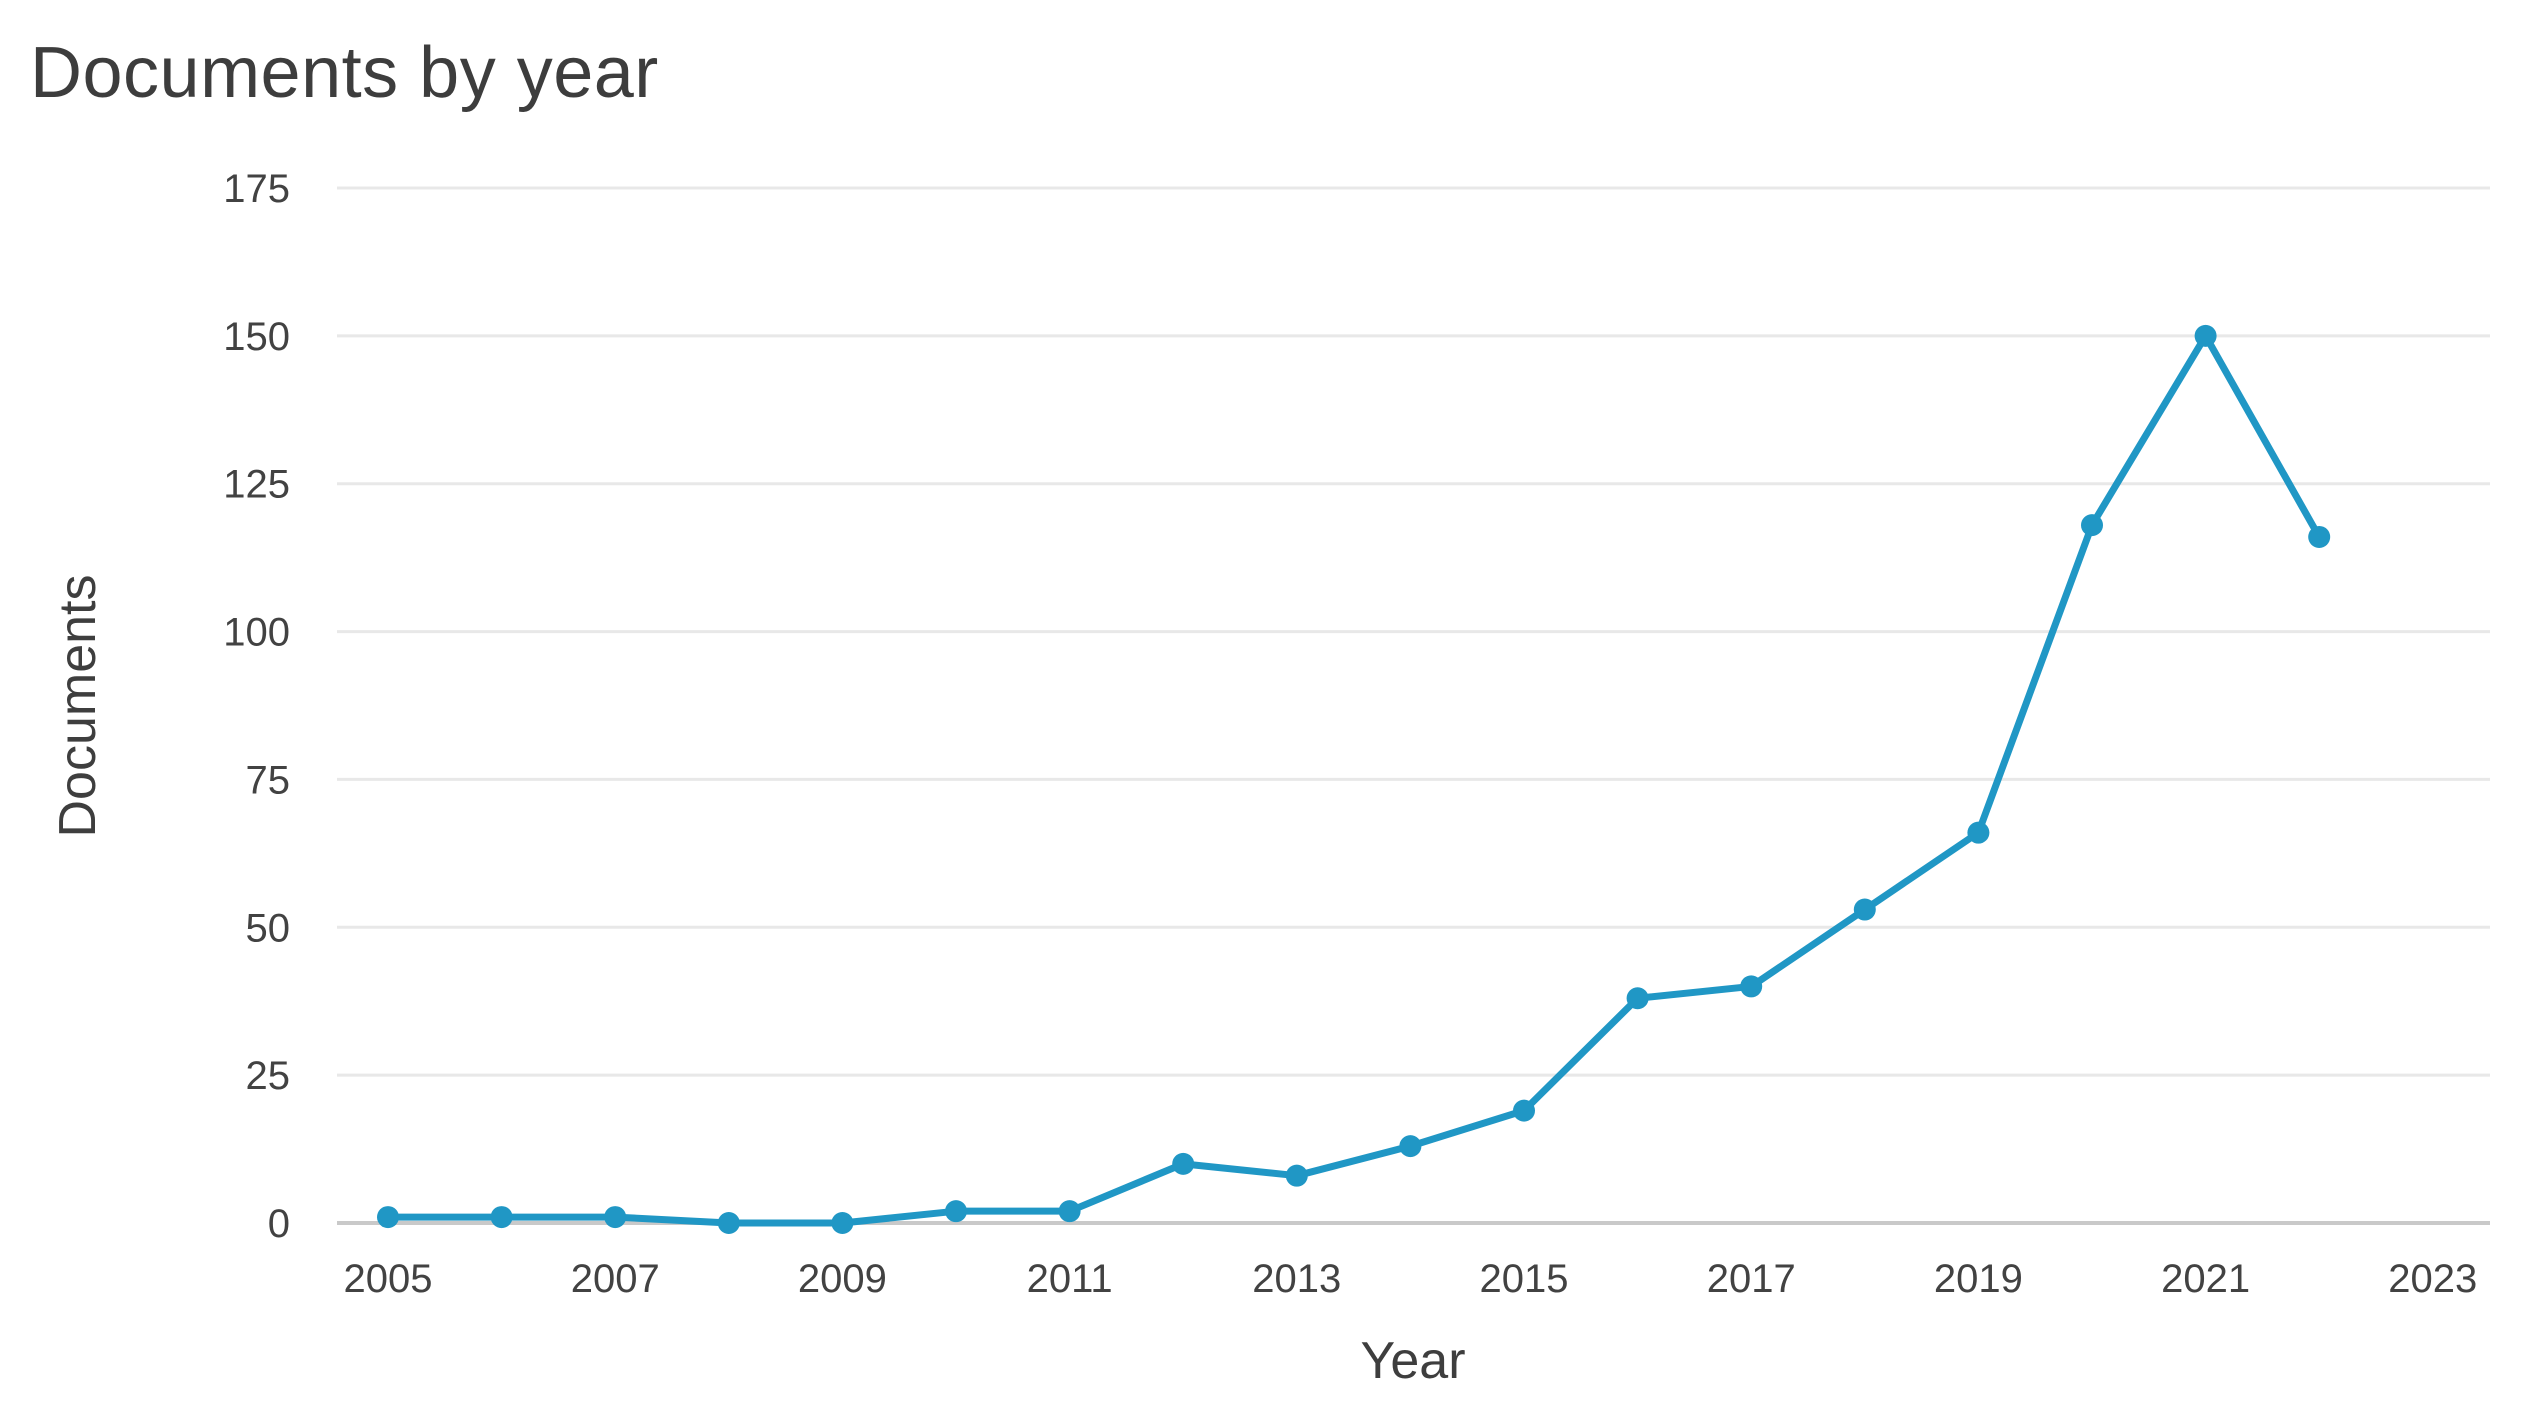  What do you see at coordinates (842, 1223) in the screenshot?
I see `data-point-2009` at bounding box center [842, 1223].